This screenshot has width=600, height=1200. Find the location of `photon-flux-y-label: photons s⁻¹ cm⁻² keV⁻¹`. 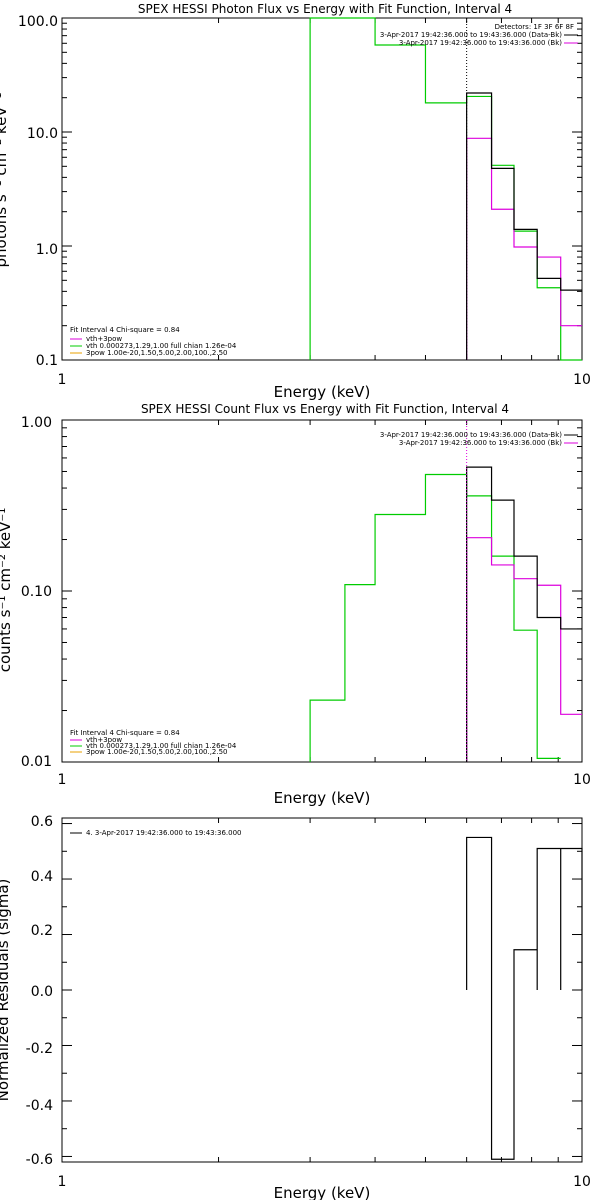

photon-flux-y-label: photons s⁻¹ cm⁻² keV⁻¹ is located at coordinates (5, 180).